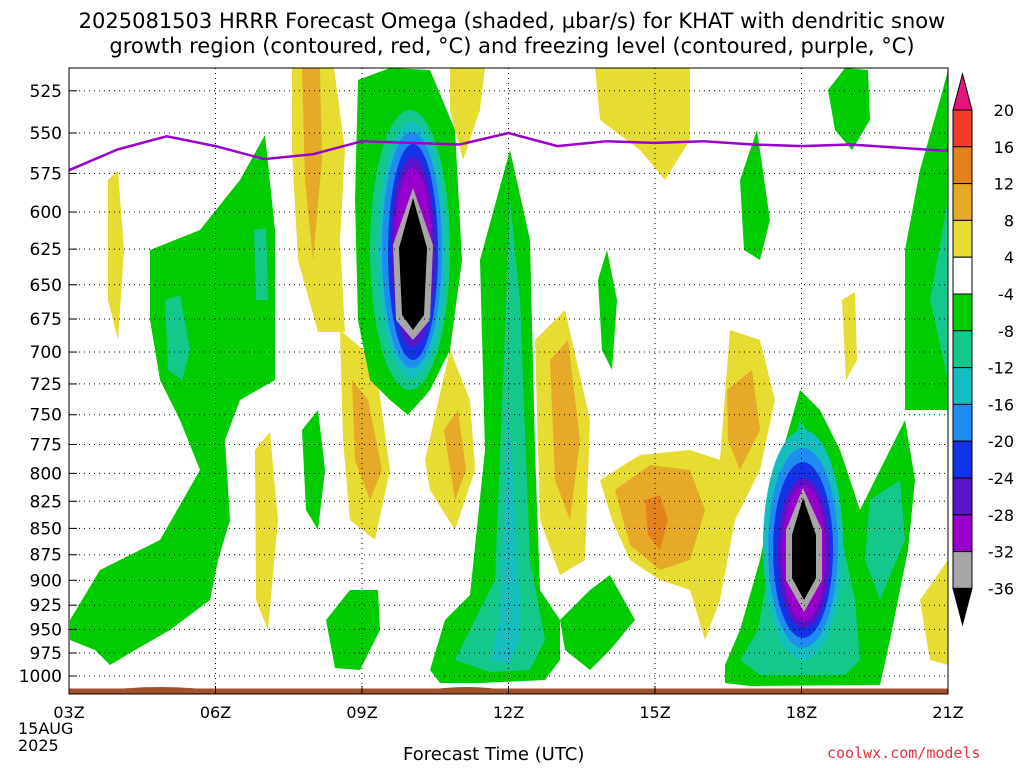 This screenshot has width=1024, height=768. What do you see at coordinates (801, 712) in the screenshot?
I see `x-tick-label: 18Z` at bounding box center [801, 712].